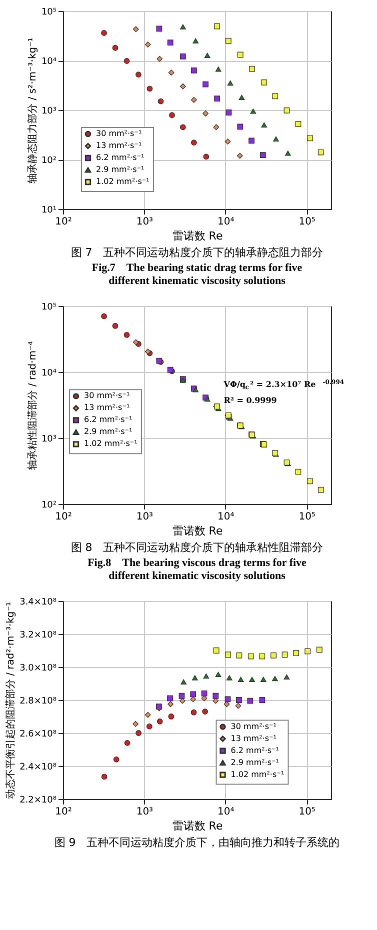  Describe the element at coordinates (38, 767) in the screenshot. I see `y-tick-label: 2.4×10⁸` at that location.